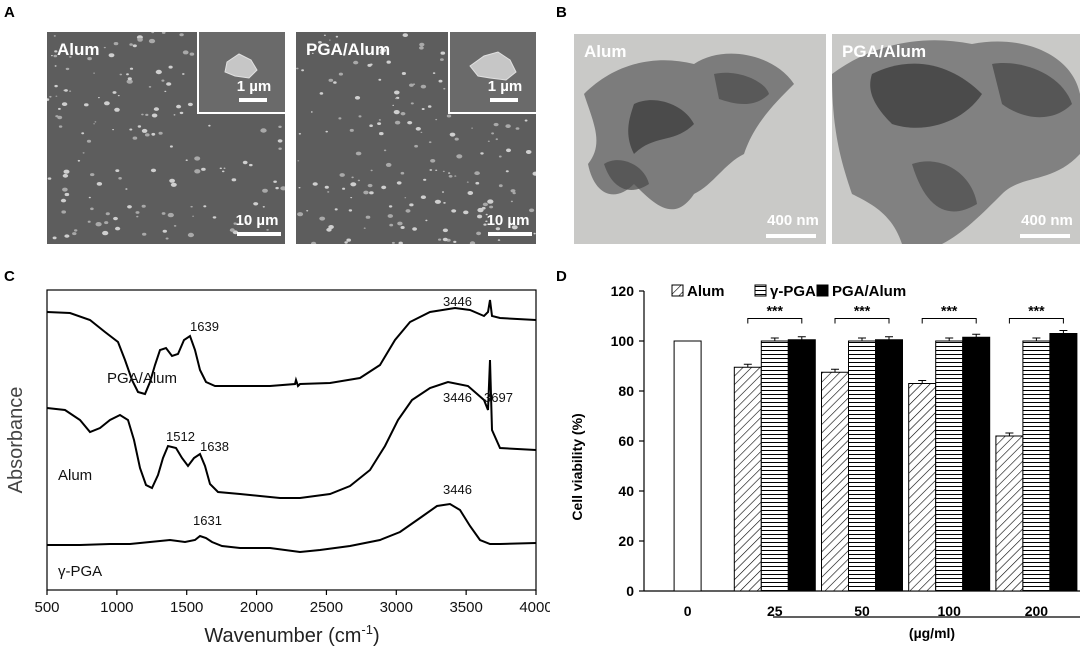 The height and width of the screenshot is (650, 1084). Describe the element at coordinates (793, 220) in the screenshot. I see `scale-label: 400 nm` at that location.